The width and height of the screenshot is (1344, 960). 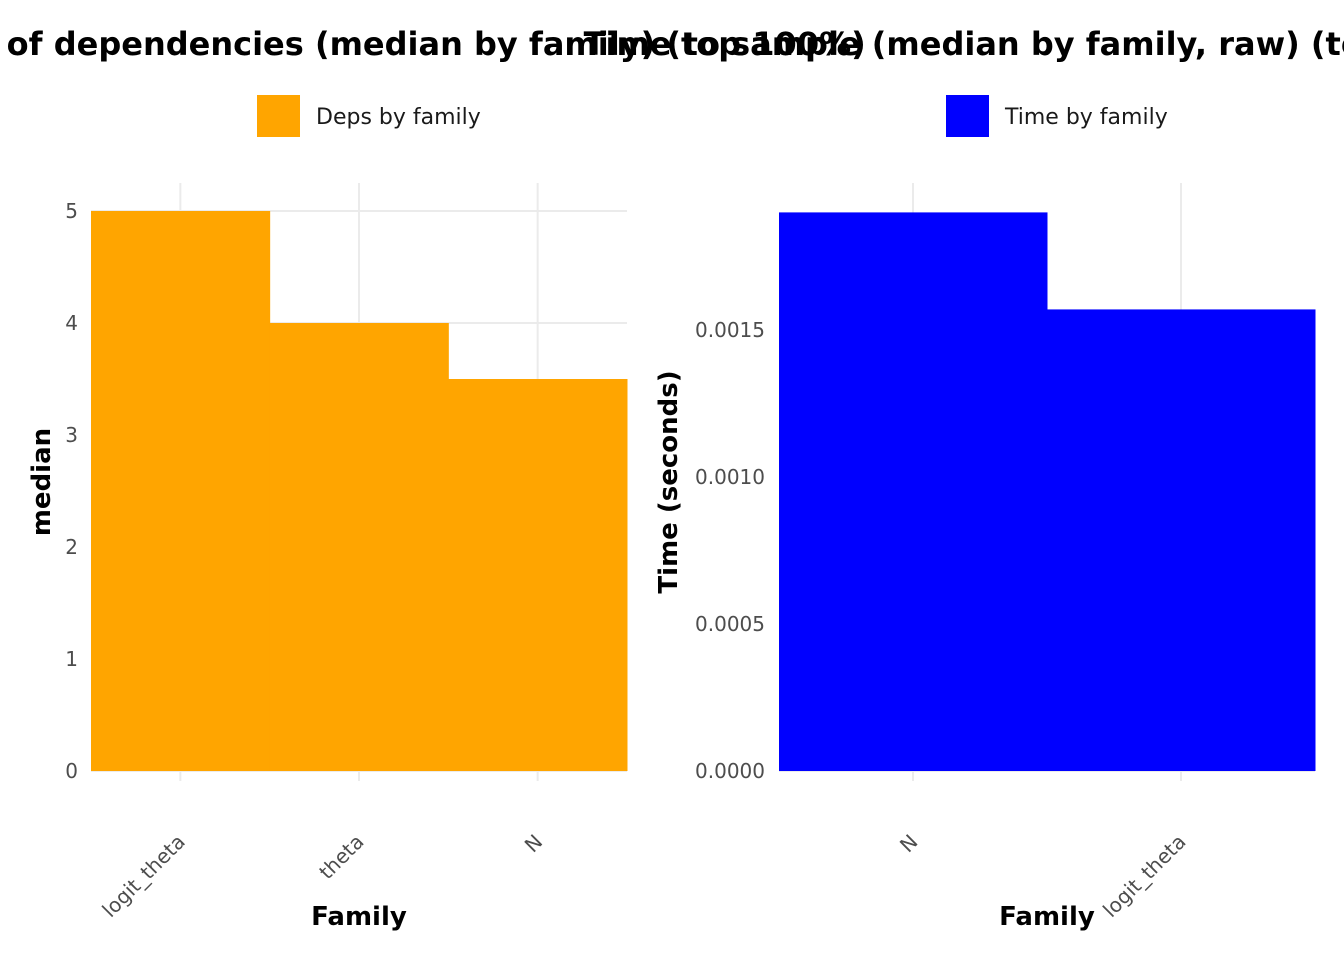 What do you see at coordinates (730, 550) in the screenshot?
I see `time-y-ticks: 0.0000 0.0005 0.0010 0.0015` at bounding box center [730, 550].